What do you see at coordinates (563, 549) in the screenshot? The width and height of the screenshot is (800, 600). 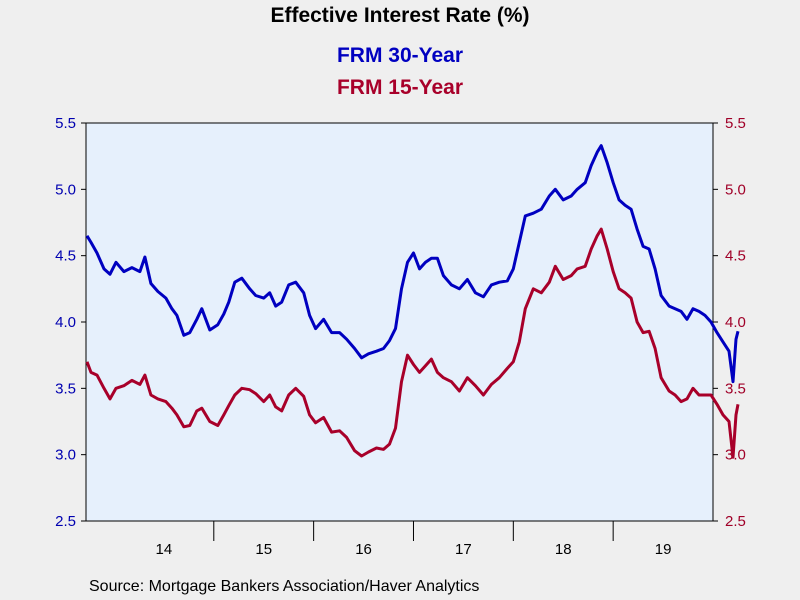 I see `x-tick-label: 18` at bounding box center [563, 549].